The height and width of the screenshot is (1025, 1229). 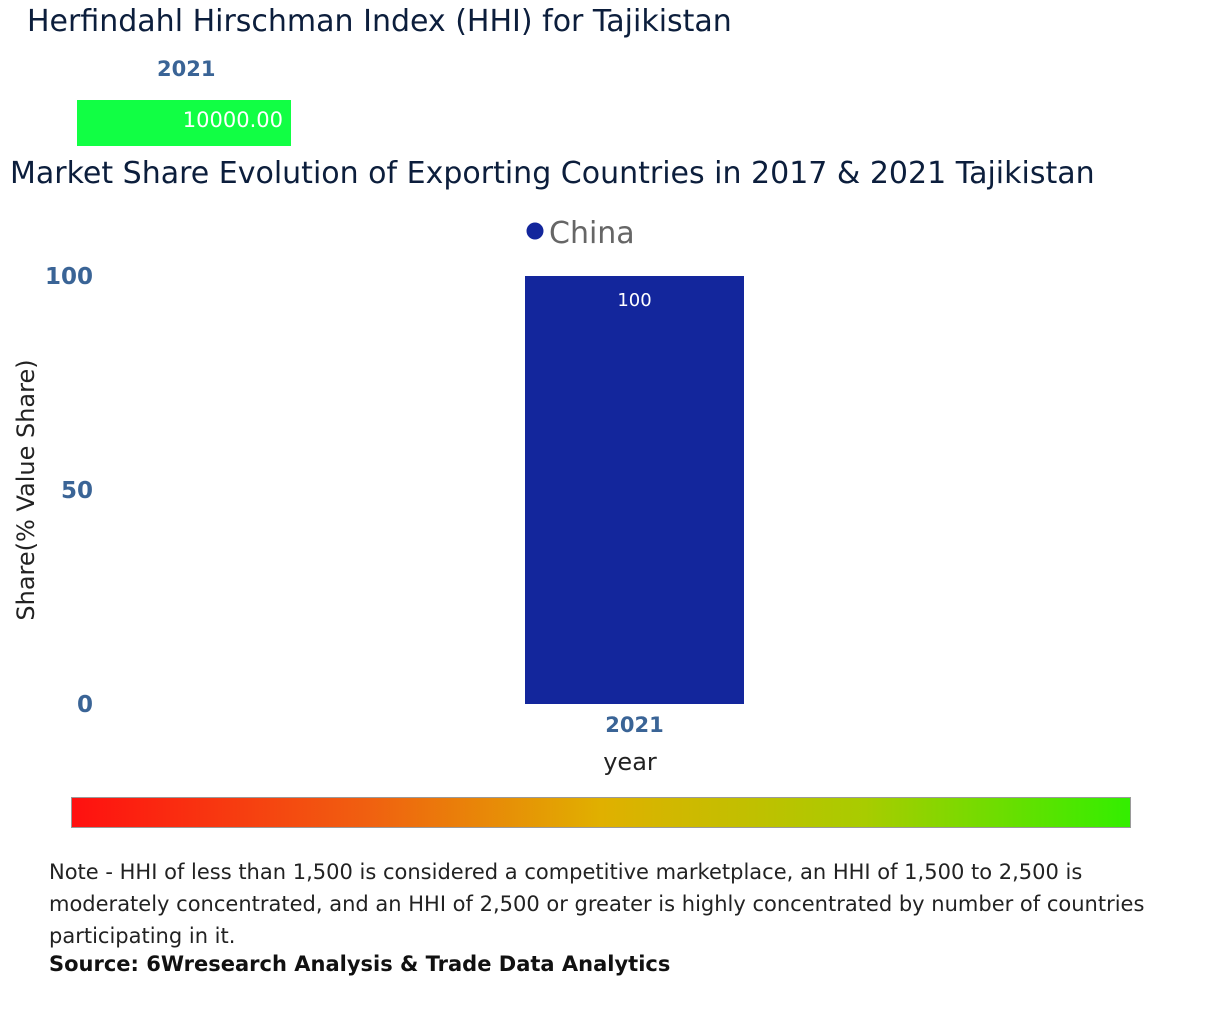 I want to click on y-tick-label-100: 100, so click(x=69, y=277).